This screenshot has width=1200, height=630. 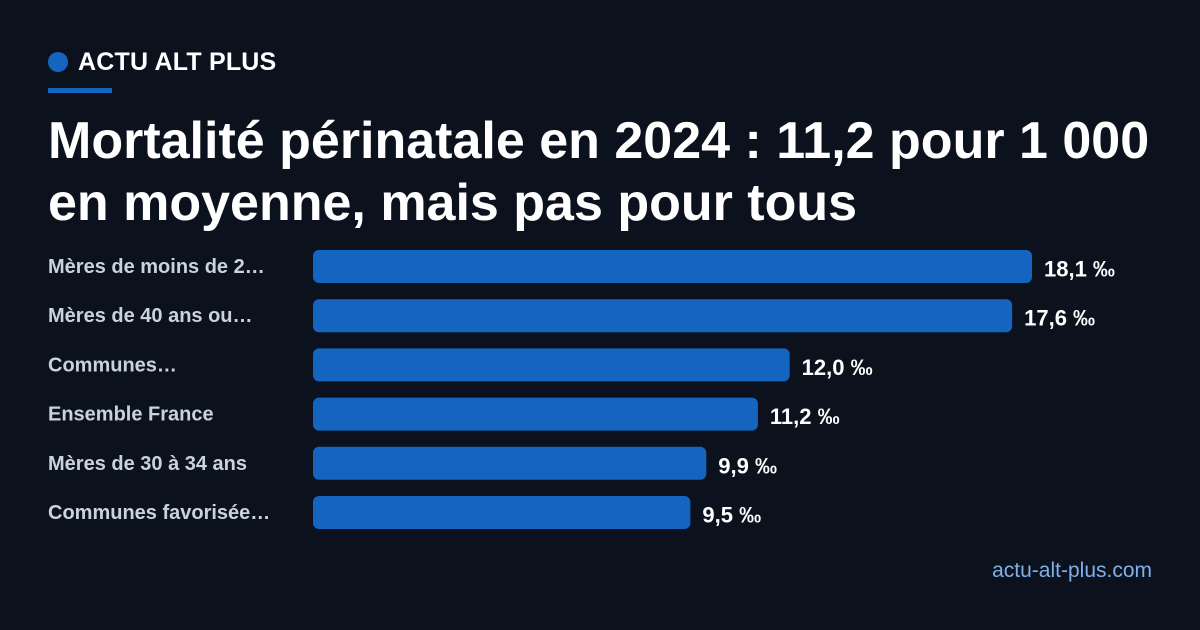 I want to click on value-label: 17,6 ‰, so click(x=1059, y=318).